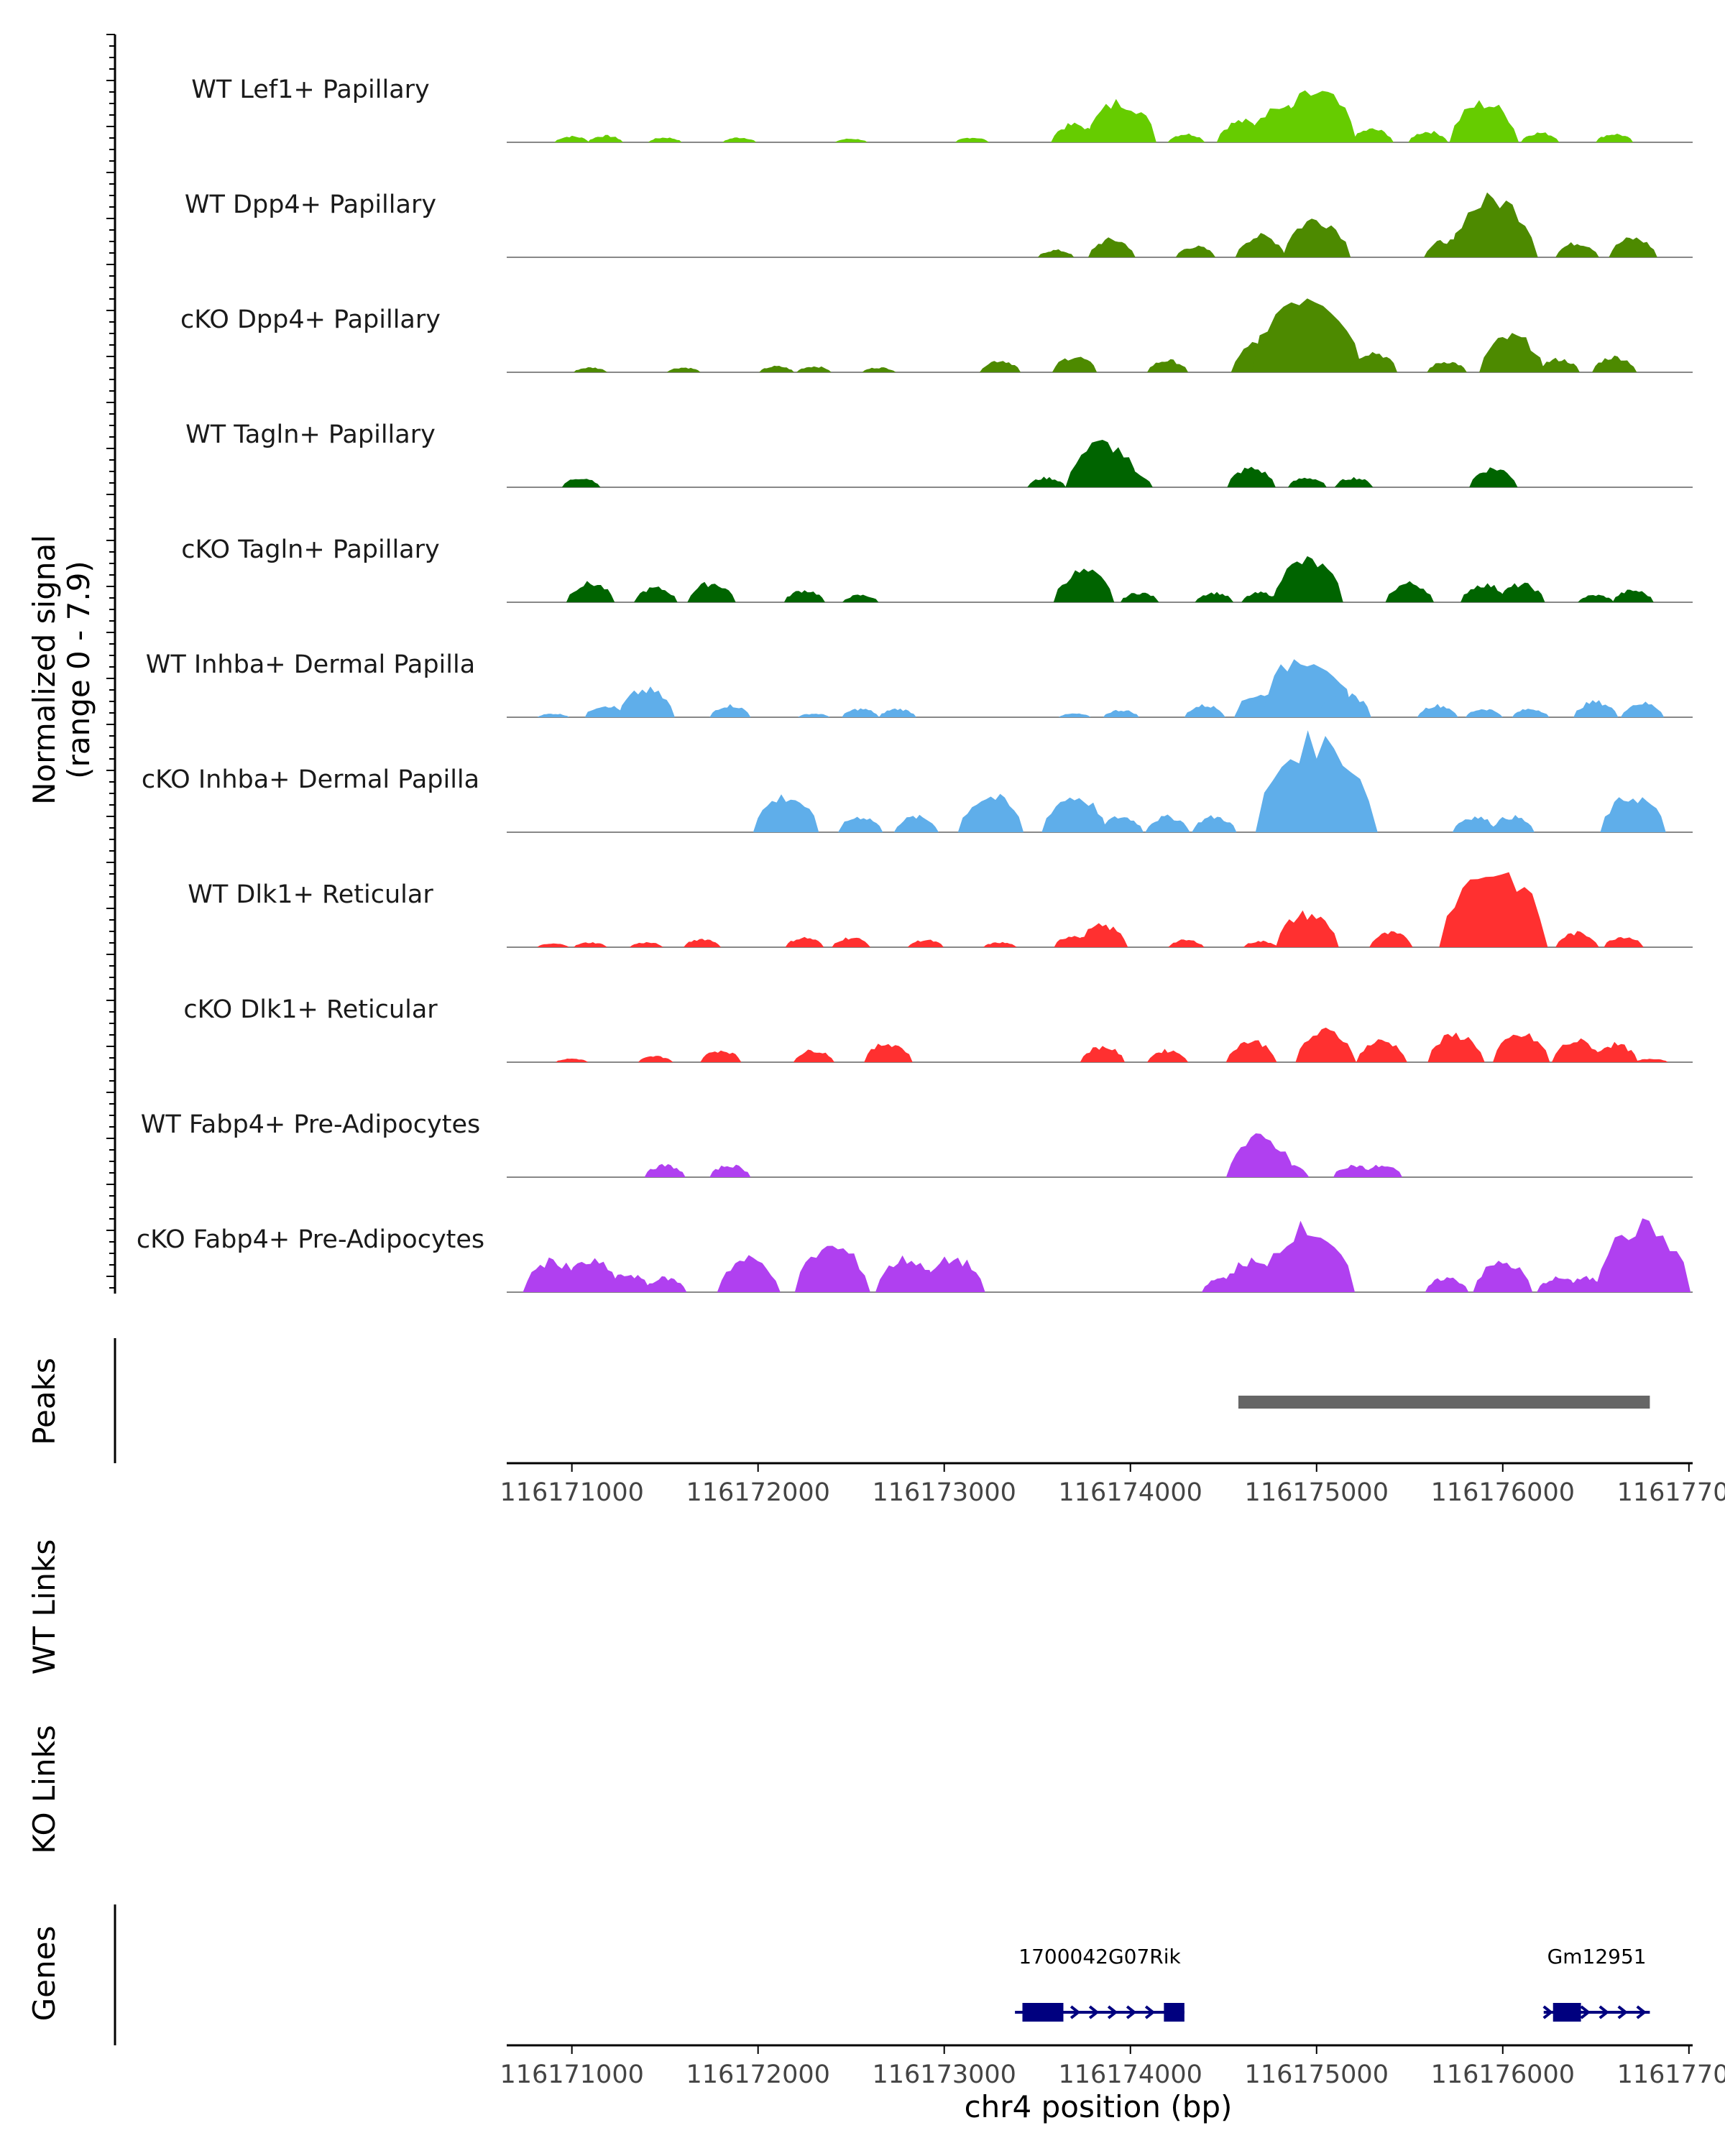 The width and height of the screenshot is (1725, 2156). I want to click on x-top-tick-label: 116177000, so click(1671, 1492).